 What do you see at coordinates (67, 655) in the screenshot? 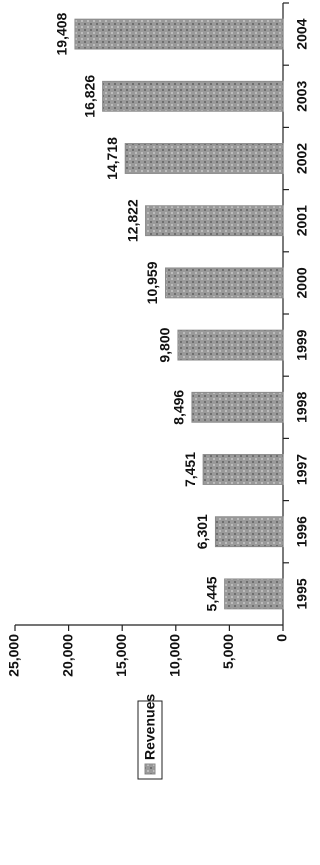
I see `y-tick-label: 20,000` at bounding box center [67, 655].